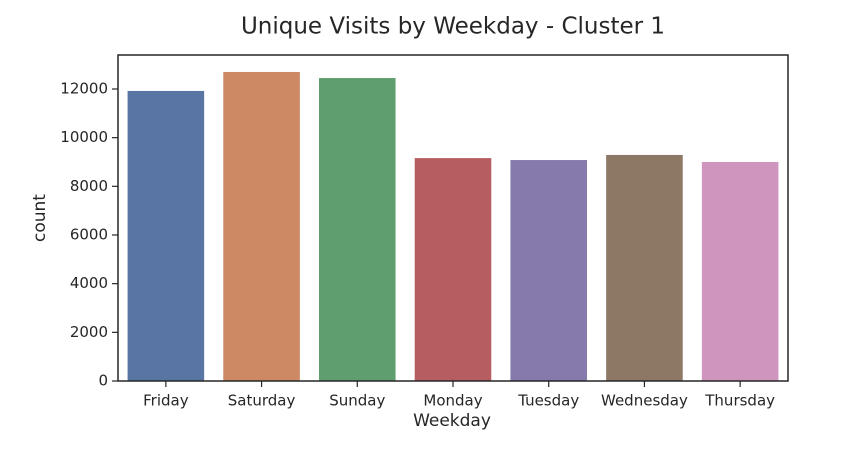 The image size is (851, 454). What do you see at coordinates (89, 332) in the screenshot?
I see `y-tick-label: 2000` at bounding box center [89, 332].